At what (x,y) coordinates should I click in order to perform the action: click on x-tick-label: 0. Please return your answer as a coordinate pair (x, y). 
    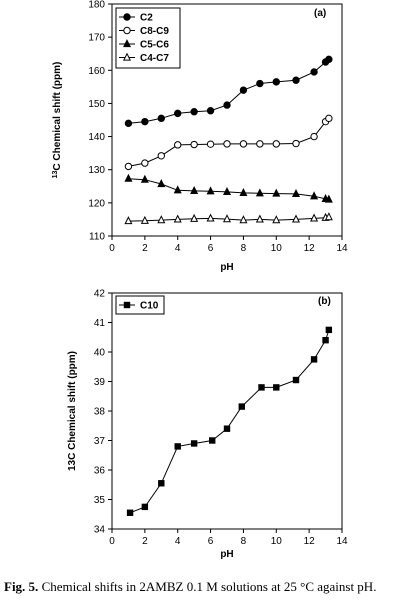
    Looking at the image, I should click on (112, 541).